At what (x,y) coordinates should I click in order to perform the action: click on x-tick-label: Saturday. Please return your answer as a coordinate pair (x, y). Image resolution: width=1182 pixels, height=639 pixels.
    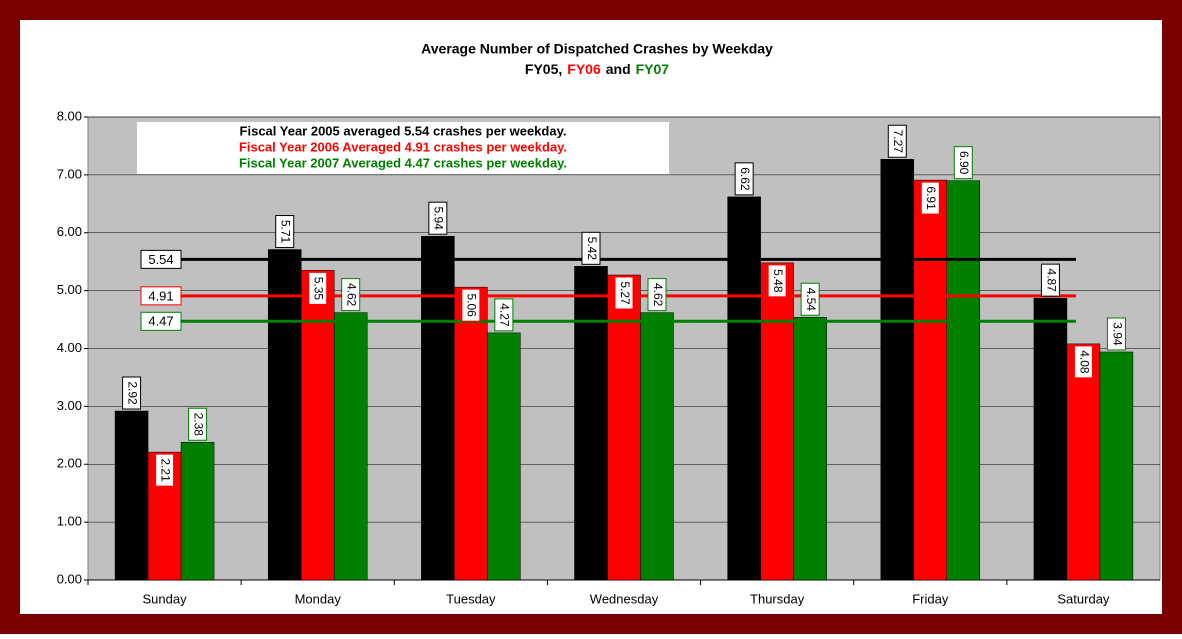
    Looking at the image, I should click on (1083, 598).